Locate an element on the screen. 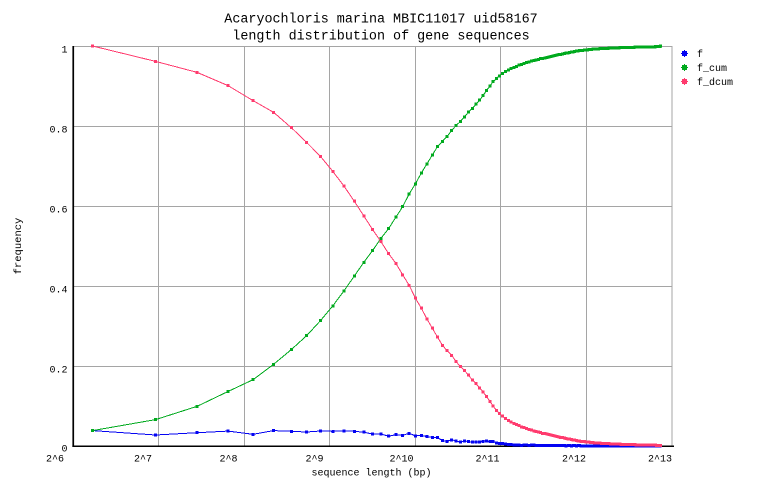 Image resolution: width=762 pixels, height=498 pixels. svg-text: 2^12 is located at coordinates (574, 460).